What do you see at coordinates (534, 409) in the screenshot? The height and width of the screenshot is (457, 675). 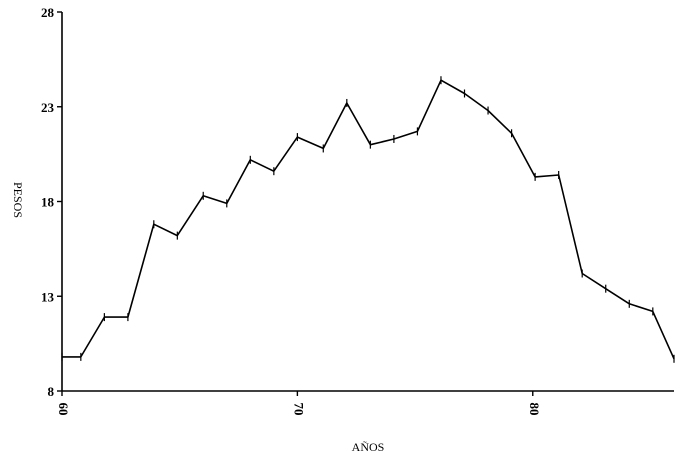 I see `x-tick-label: 80` at bounding box center [534, 409].